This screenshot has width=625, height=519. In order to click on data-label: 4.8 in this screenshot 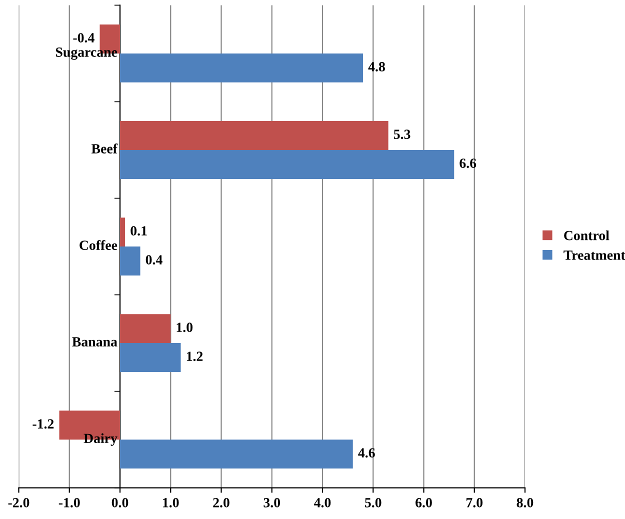, I will do `click(376, 67)`.